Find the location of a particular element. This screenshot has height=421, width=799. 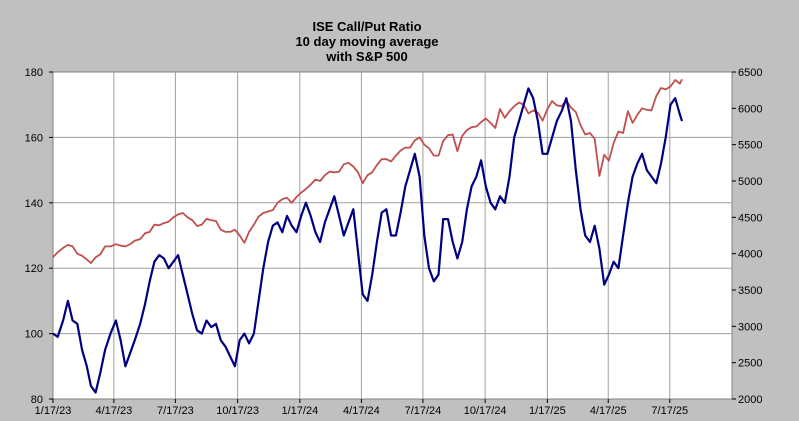

left-tick-label: 160 is located at coordinates (34, 138).